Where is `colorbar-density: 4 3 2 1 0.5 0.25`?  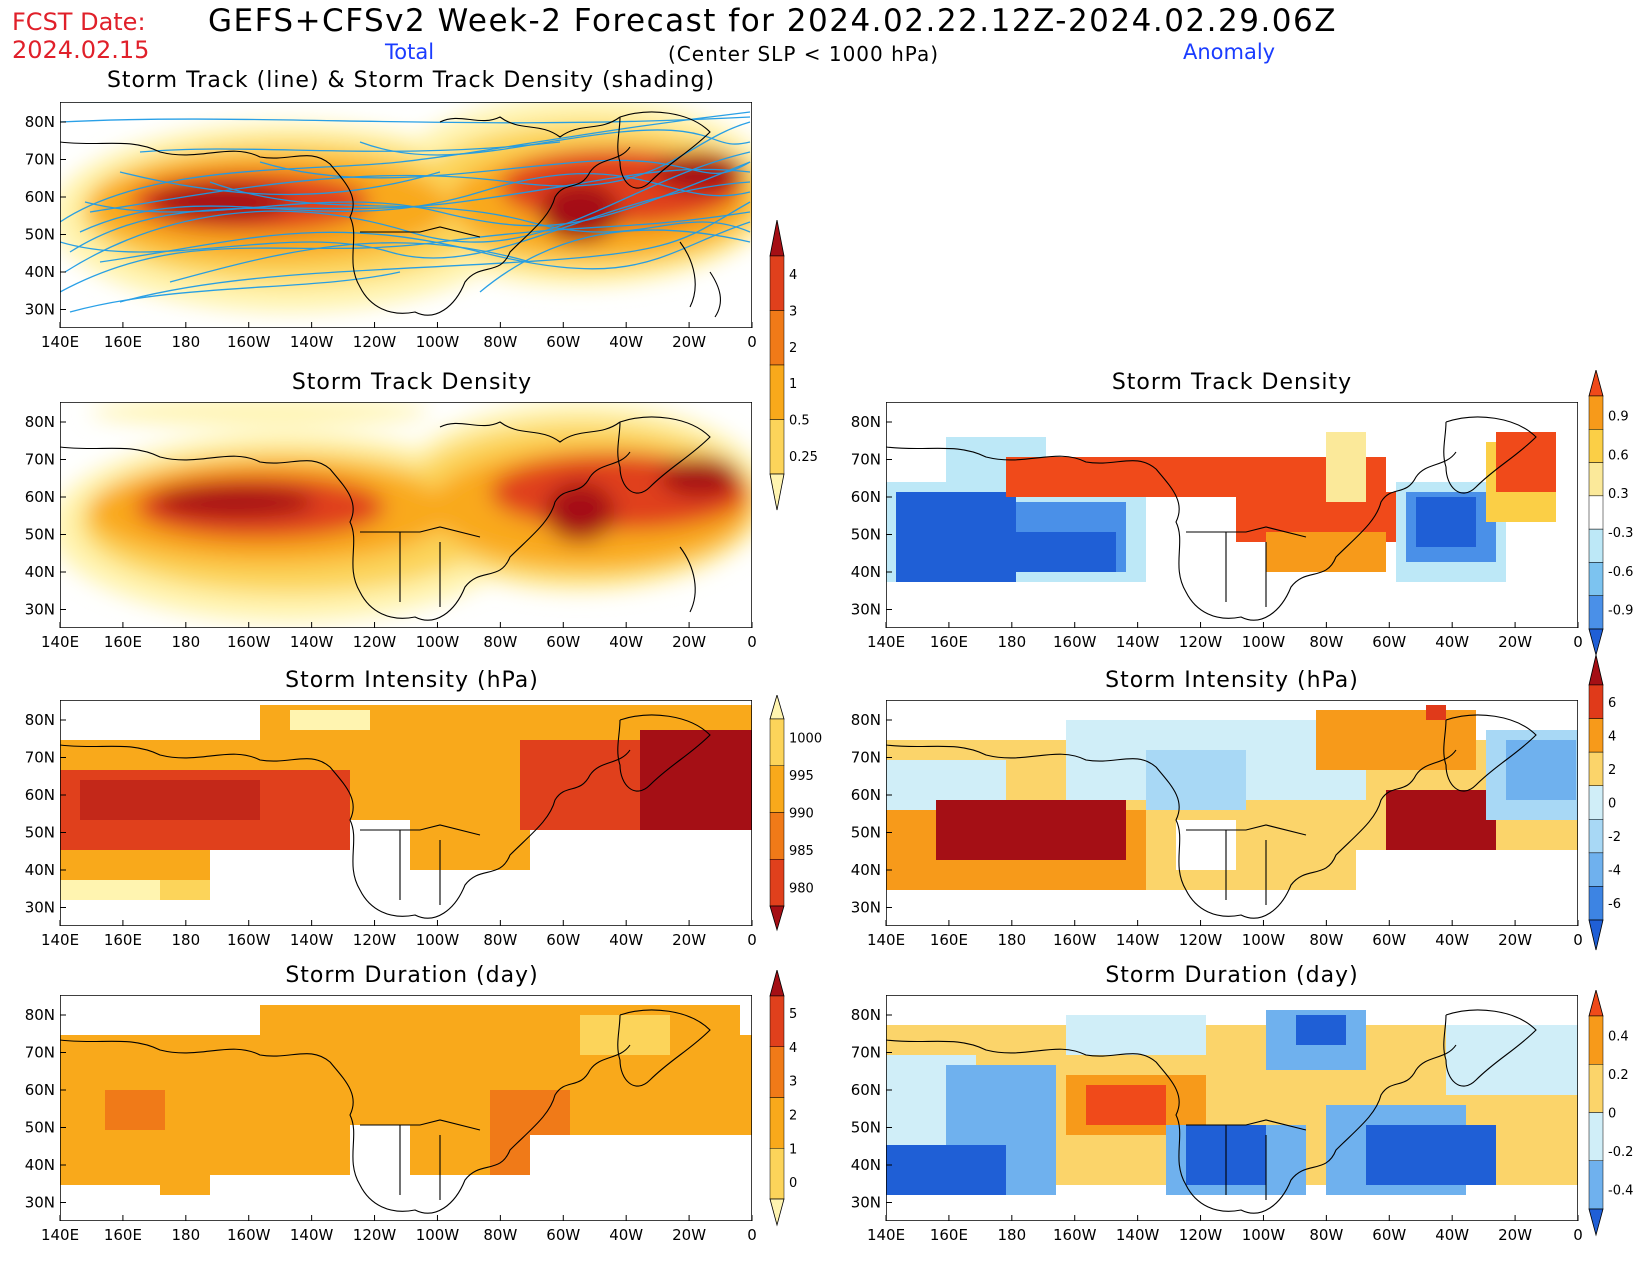
colorbar-density: 4 3 2 1 0.5 0.25 is located at coordinates (793, 365).